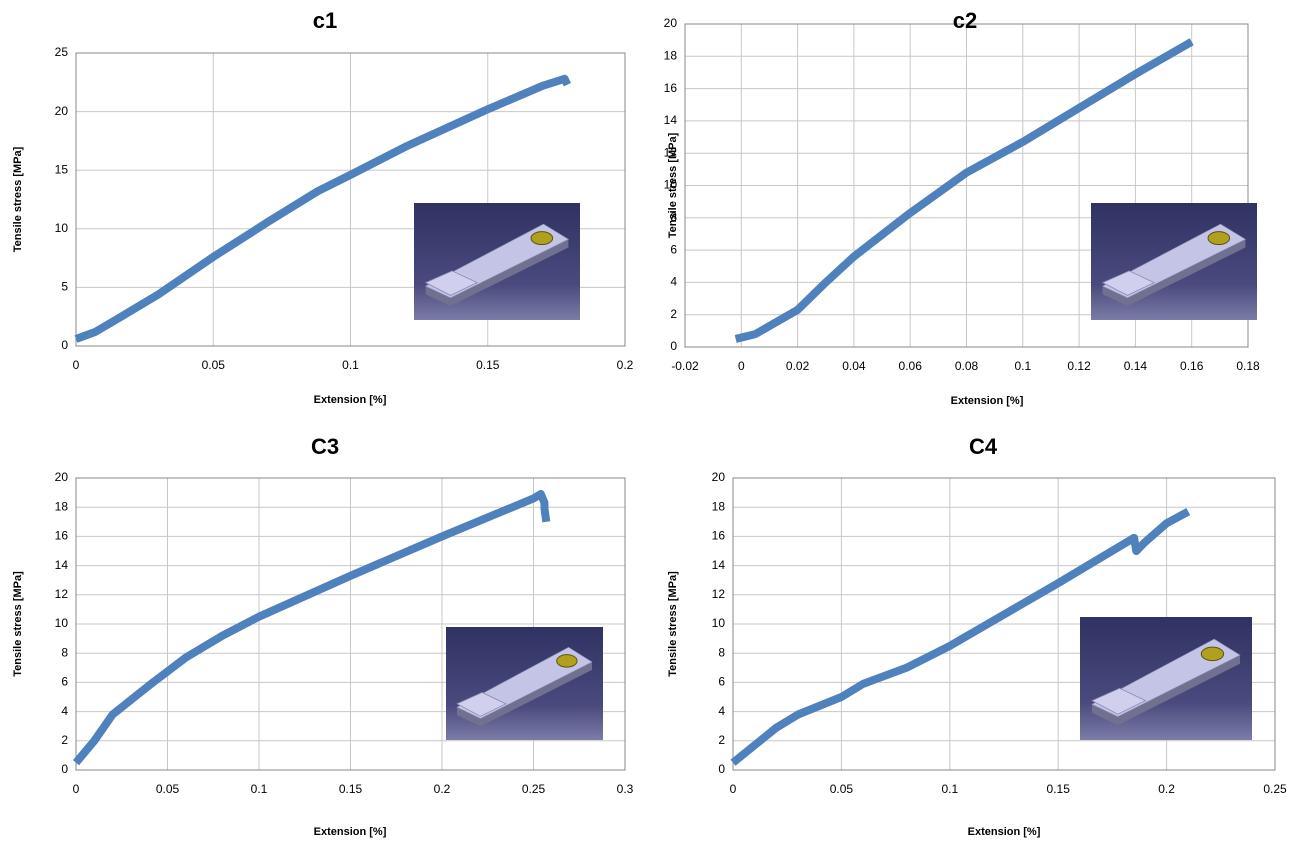 The height and width of the screenshot is (843, 1300). What do you see at coordinates (911, 366) in the screenshot?
I see `x-tick-label: 0.06` at bounding box center [911, 366].